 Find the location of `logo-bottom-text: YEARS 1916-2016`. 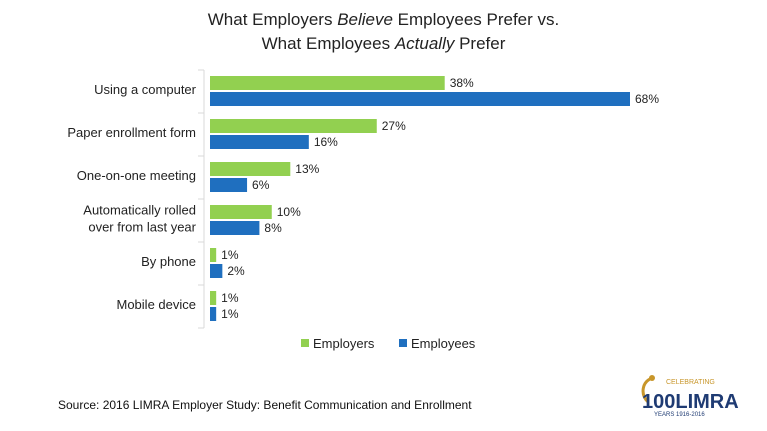

logo-bottom-text: YEARS 1916-2016 is located at coordinates (679, 415).